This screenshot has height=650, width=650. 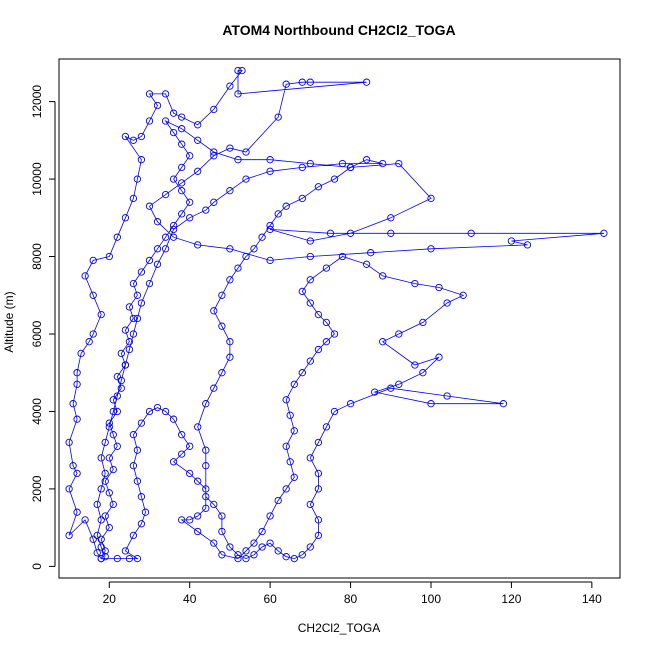 I want to click on x-tick-label: 80, so click(x=351, y=599).